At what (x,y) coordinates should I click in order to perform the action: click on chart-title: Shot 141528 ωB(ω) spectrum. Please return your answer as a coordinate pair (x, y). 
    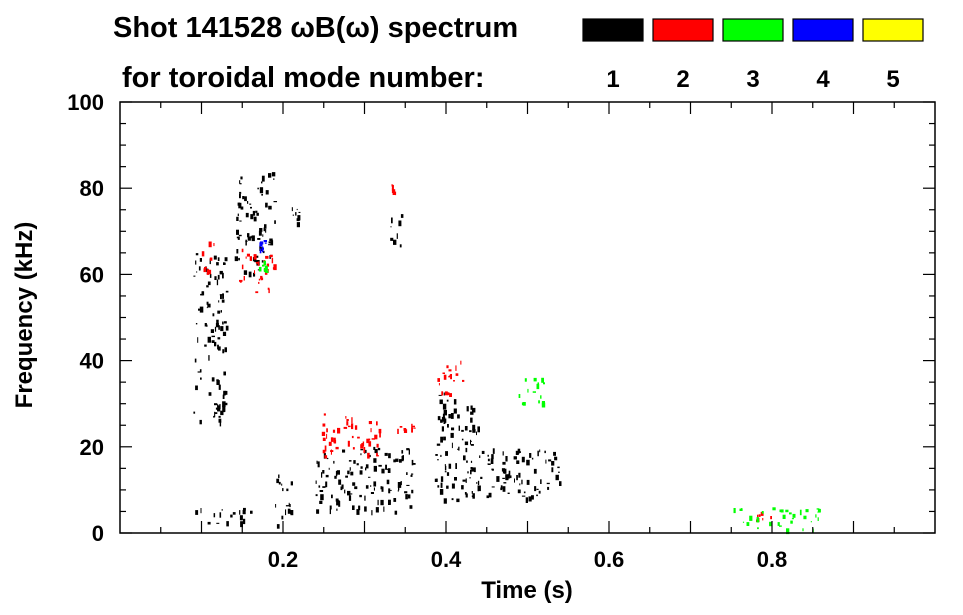
    Looking at the image, I should click on (315, 28).